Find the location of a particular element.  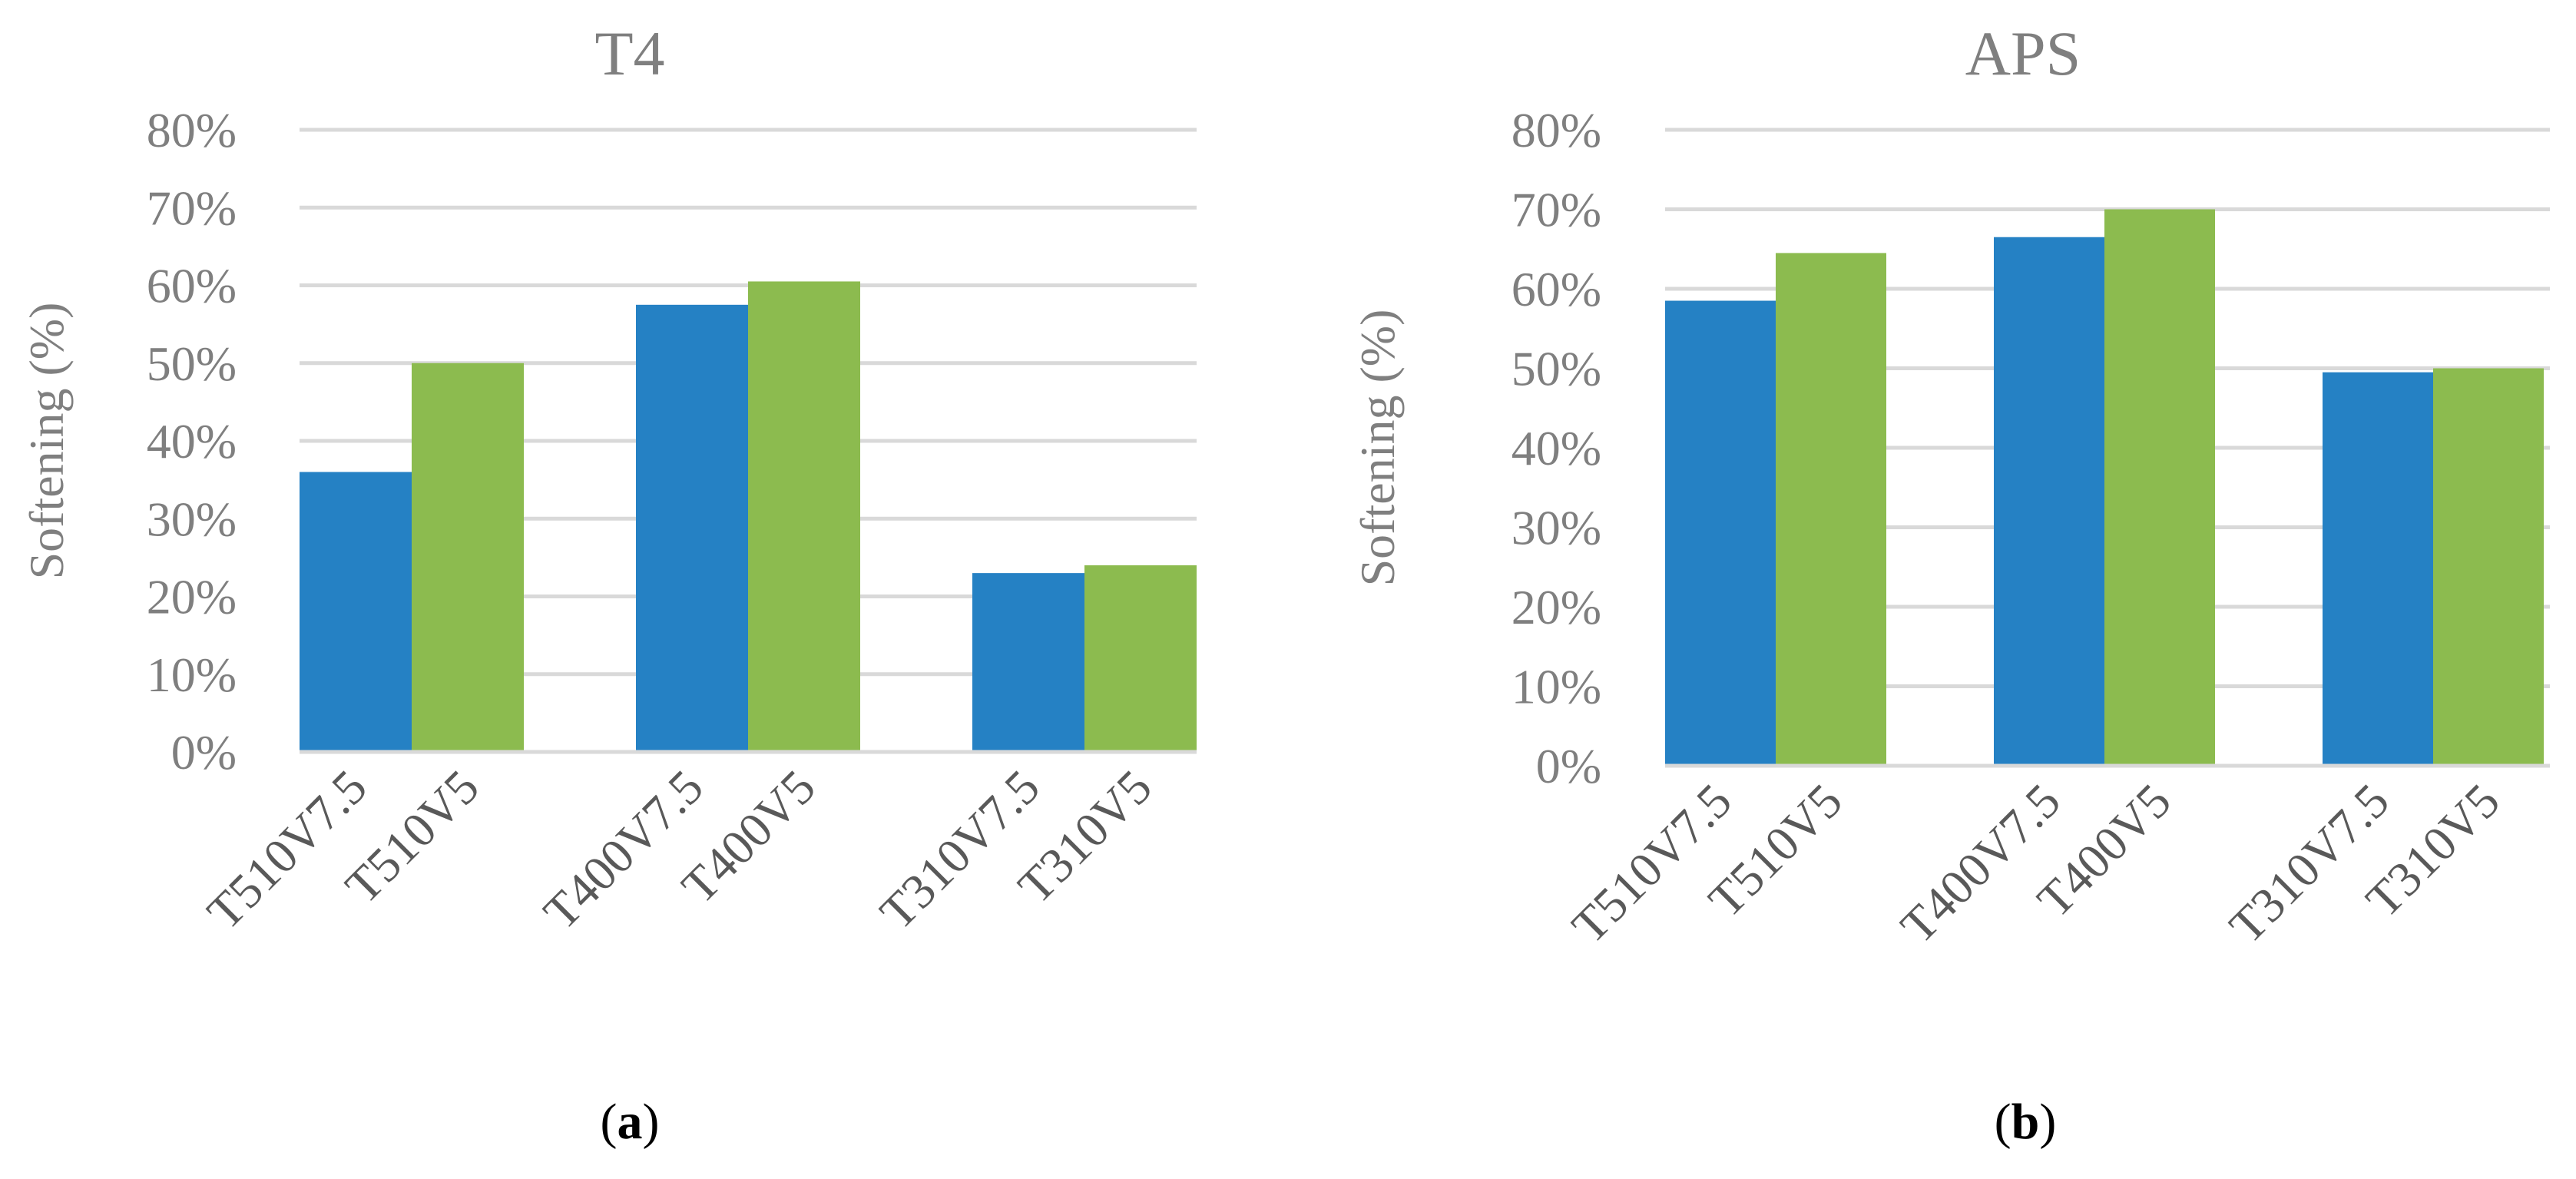

panel-caption: (b) is located at coordinates (2026, 1122).